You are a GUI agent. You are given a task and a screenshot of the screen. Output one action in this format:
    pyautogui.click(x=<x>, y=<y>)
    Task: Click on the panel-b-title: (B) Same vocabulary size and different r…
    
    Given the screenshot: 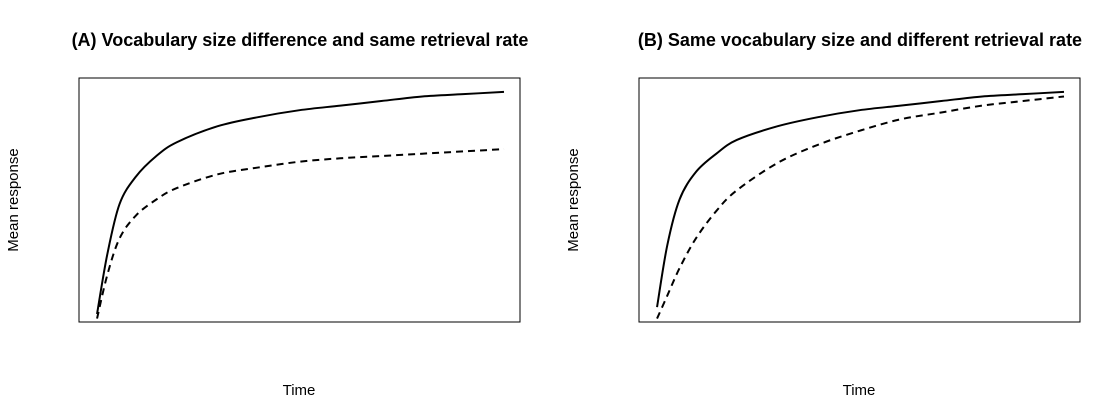 What is the action you would take?
    pyautogui.click(x=860, y=40)
    